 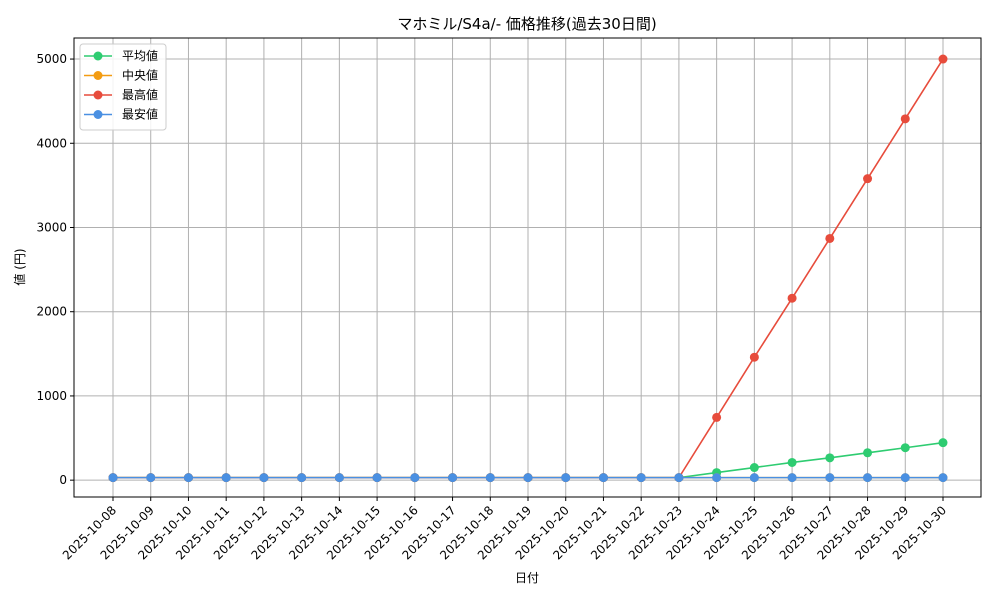 What do you see at coordinates (51, 312) in the screenshot?
I see `y-tick-label: 2000` at bounding box center [51, 312].